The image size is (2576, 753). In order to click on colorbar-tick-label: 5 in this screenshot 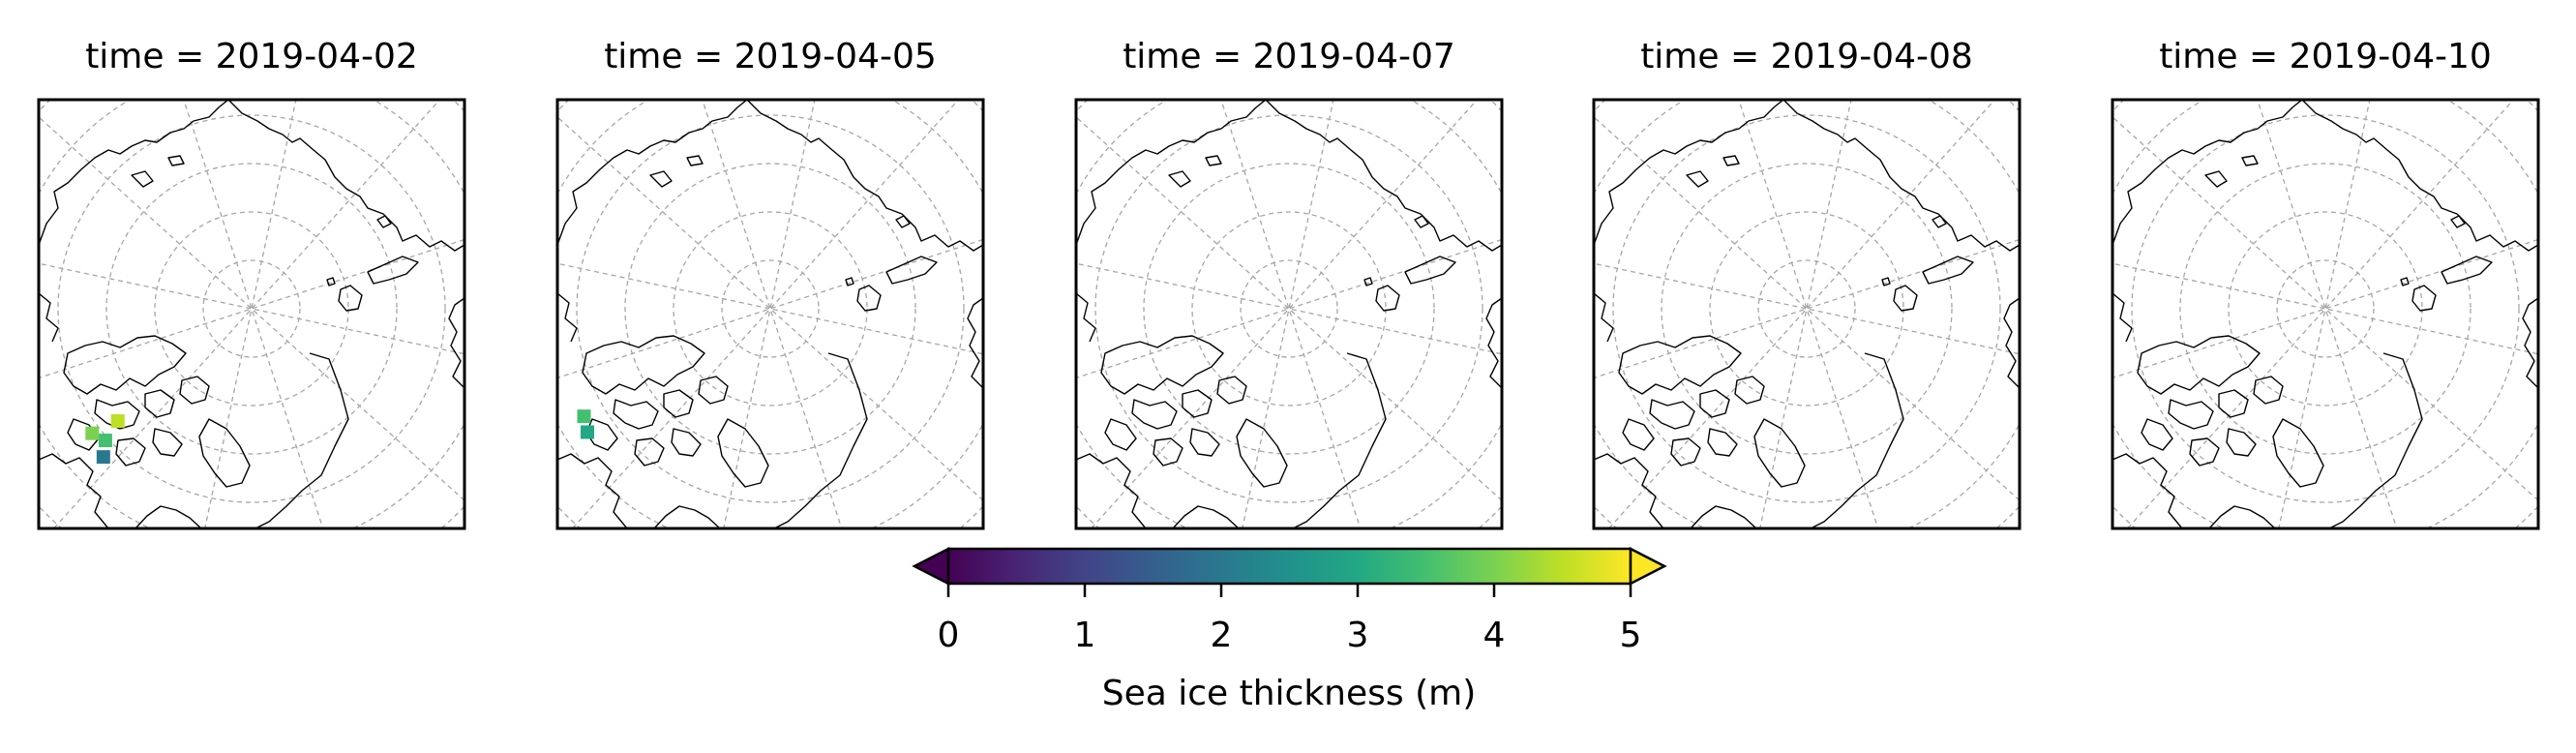, I will do `click(1631, 635)`.